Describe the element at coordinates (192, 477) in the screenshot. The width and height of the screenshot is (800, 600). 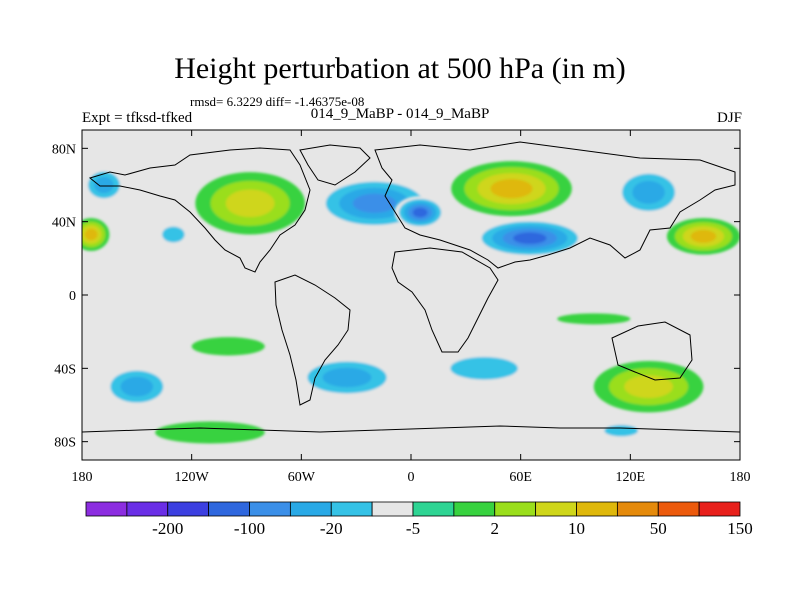
I see `x-tick-label: 120W` at that location.